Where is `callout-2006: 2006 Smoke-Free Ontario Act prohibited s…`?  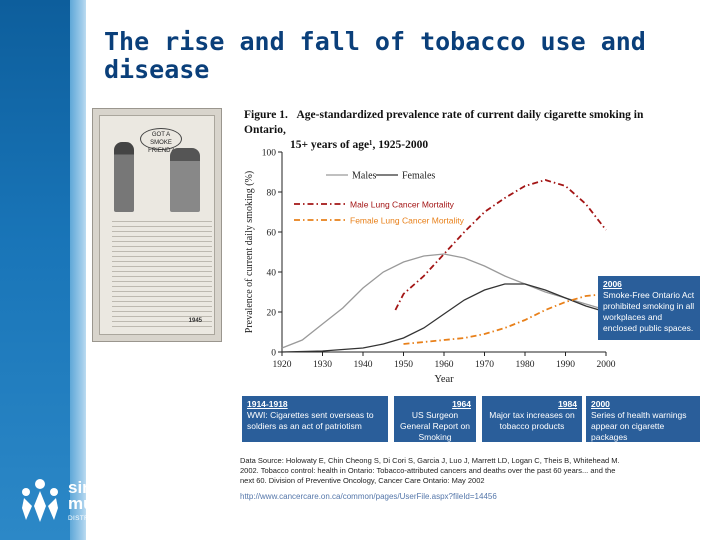 callout-2006: 2006 Smoke-Free Ontario Act prohibited s… is located at coordinates (649, 308).